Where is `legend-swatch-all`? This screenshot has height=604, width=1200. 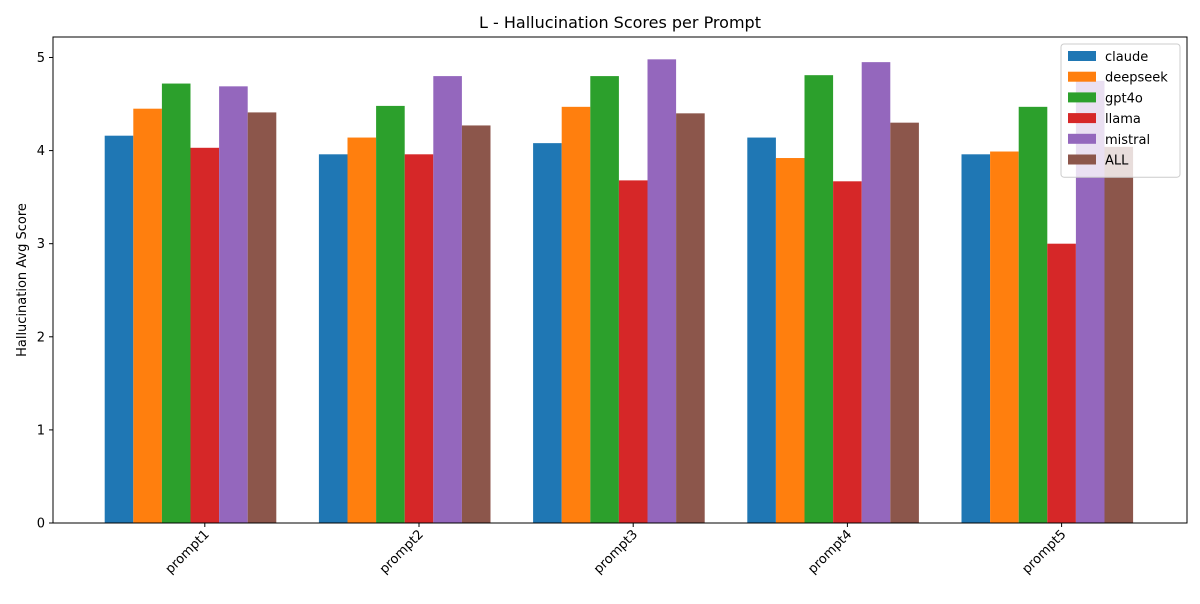 legend-swatch-all is located at coordinates (1082, 159).